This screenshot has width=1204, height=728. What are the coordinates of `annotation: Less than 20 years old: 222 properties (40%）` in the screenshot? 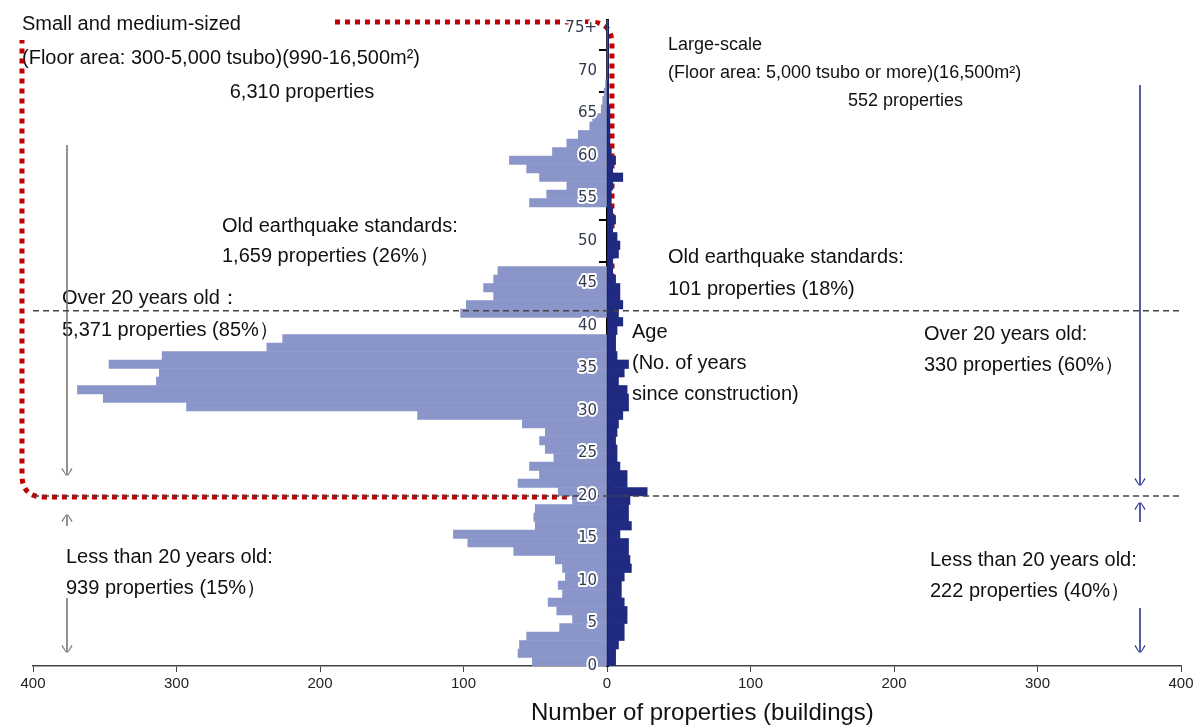 It's located at (1034, 575).